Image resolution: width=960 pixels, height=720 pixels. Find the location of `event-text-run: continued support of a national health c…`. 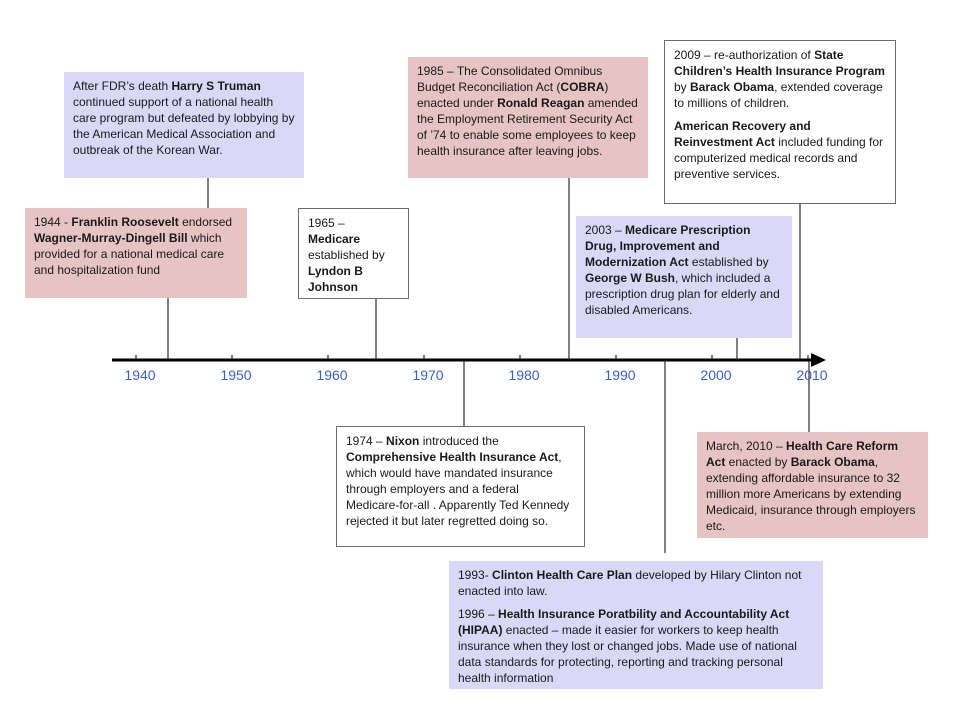

event-text-run: continued support of a national health c… is located at coordinates (184, 126).